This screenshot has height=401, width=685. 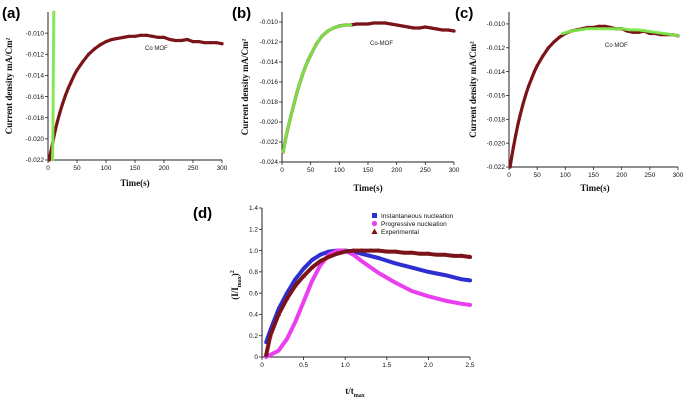 What do you see at coordinates (253, 229) in the screenshot?
I see `y-tick-label: 1.2` at bounding box center [253, 229].